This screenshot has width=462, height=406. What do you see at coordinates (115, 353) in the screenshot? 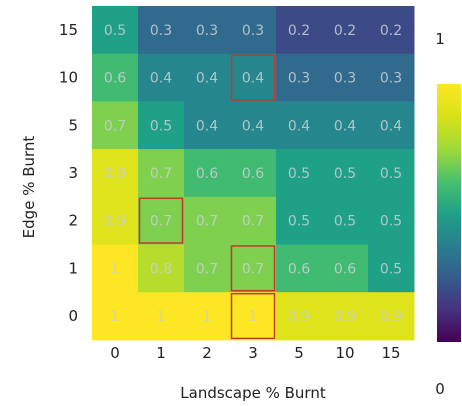
I see `x-tick-label: 0` at bounding box center [115, 353].